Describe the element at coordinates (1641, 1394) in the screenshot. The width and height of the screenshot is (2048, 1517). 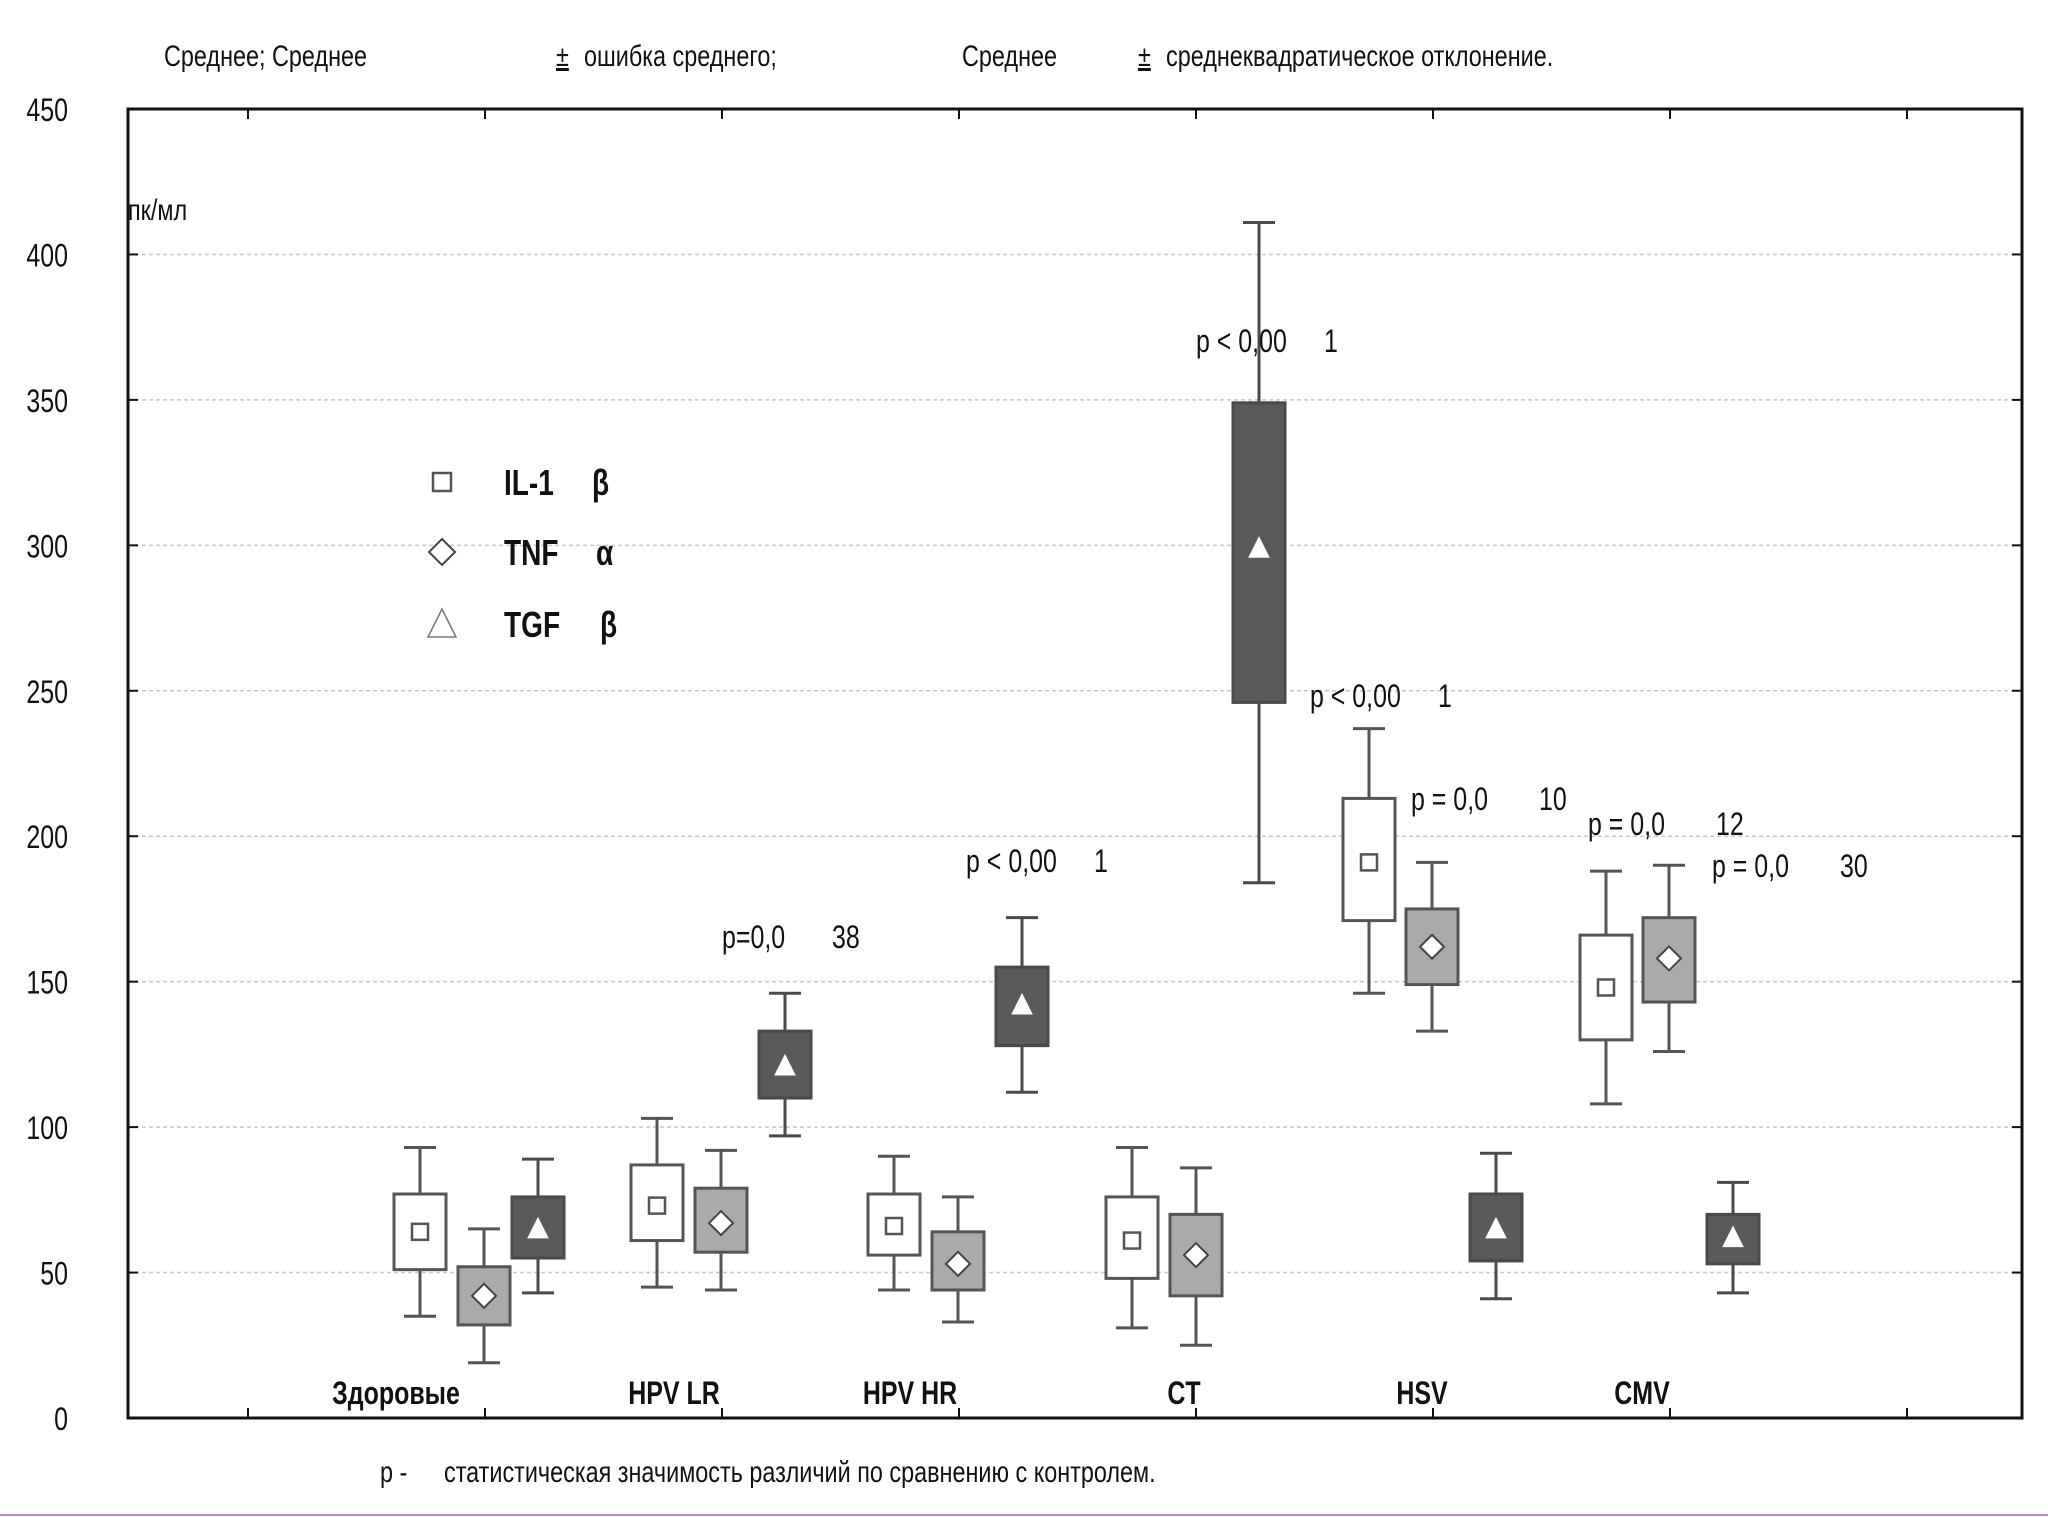
I see `category-label: CMV` at that location.